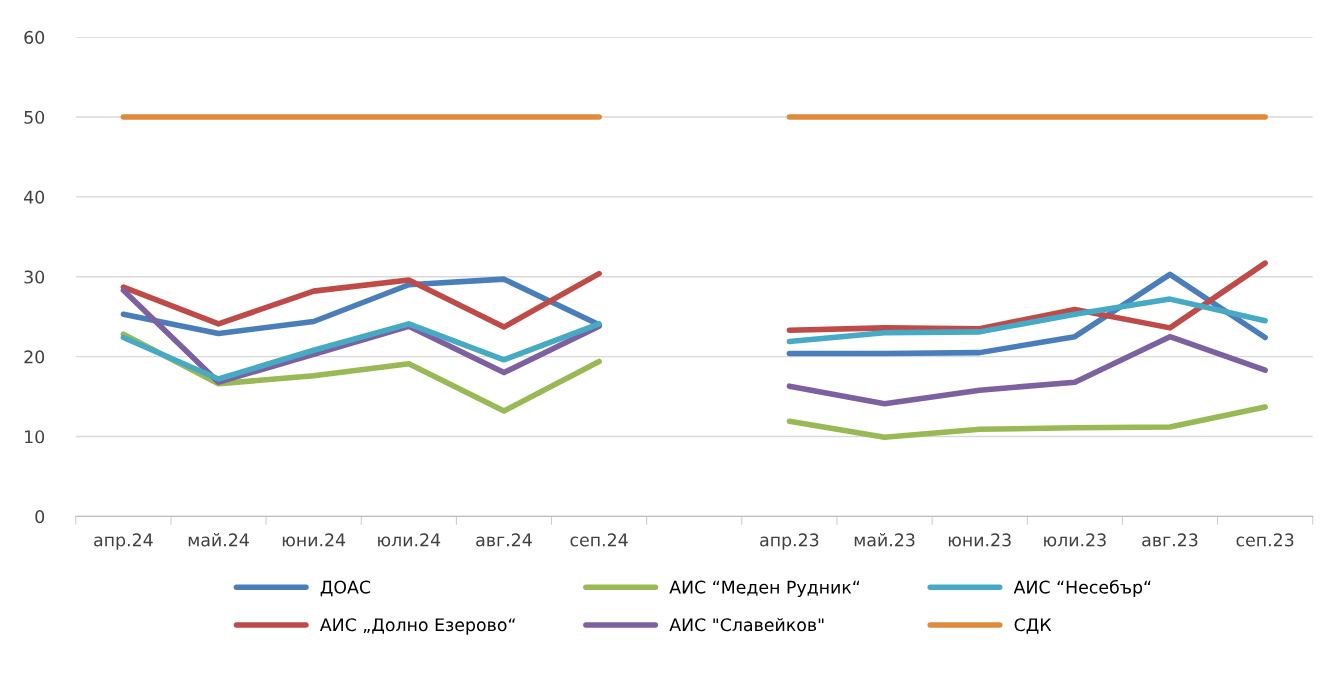  Describe the element at coordinates (1082, 588) in the screenshot. I see `legend-label: АИС “Несебър“` at that location.